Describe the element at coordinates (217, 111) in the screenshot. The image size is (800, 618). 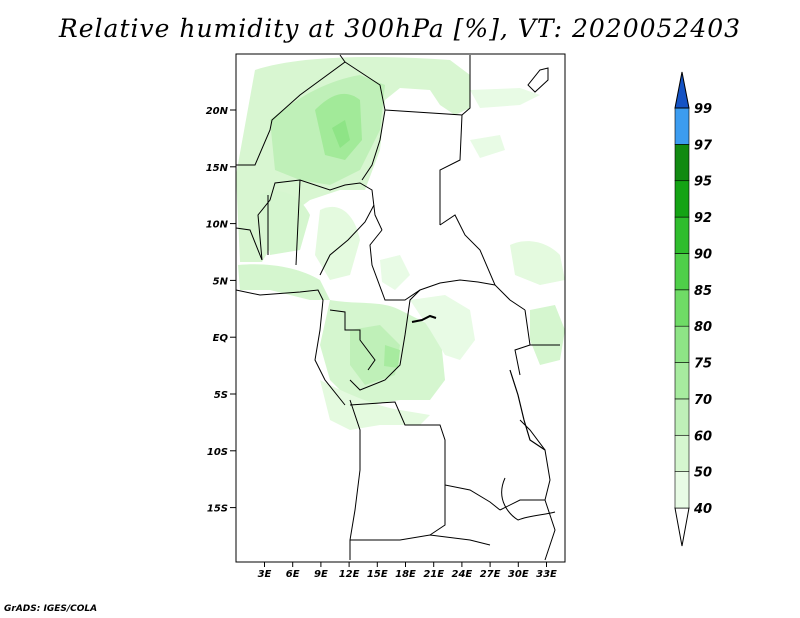
I see `lat-tick-label: 20N` at that location.